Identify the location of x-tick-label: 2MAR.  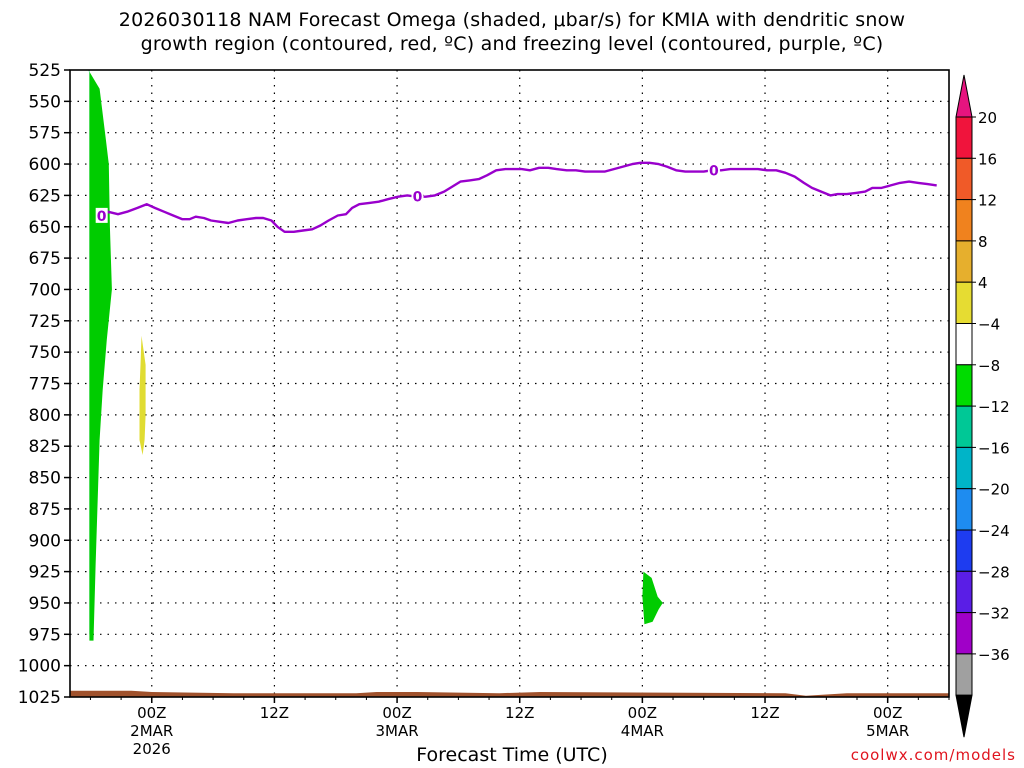
(151, 731).